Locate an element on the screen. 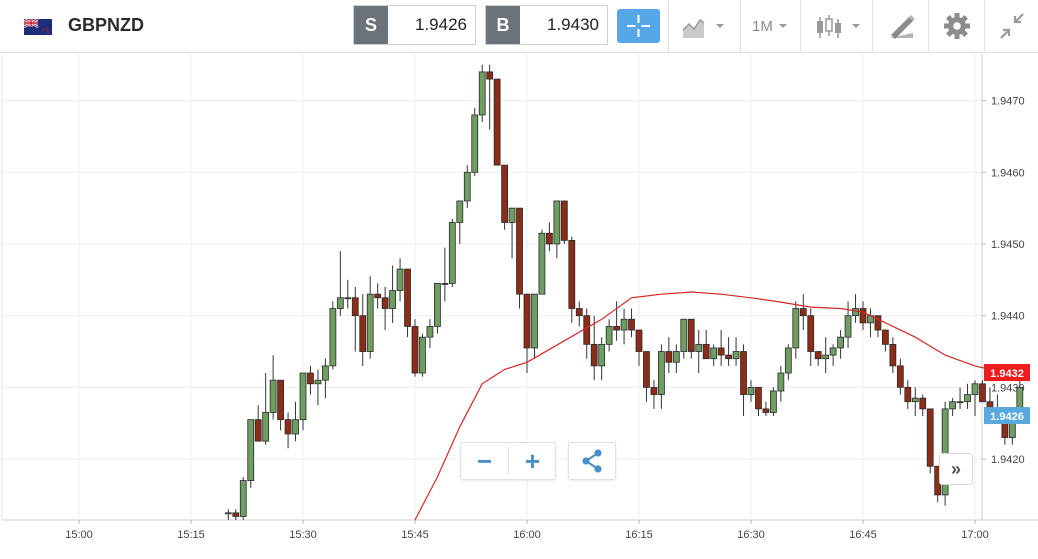  settings-button is located at coordinates (956, 26).